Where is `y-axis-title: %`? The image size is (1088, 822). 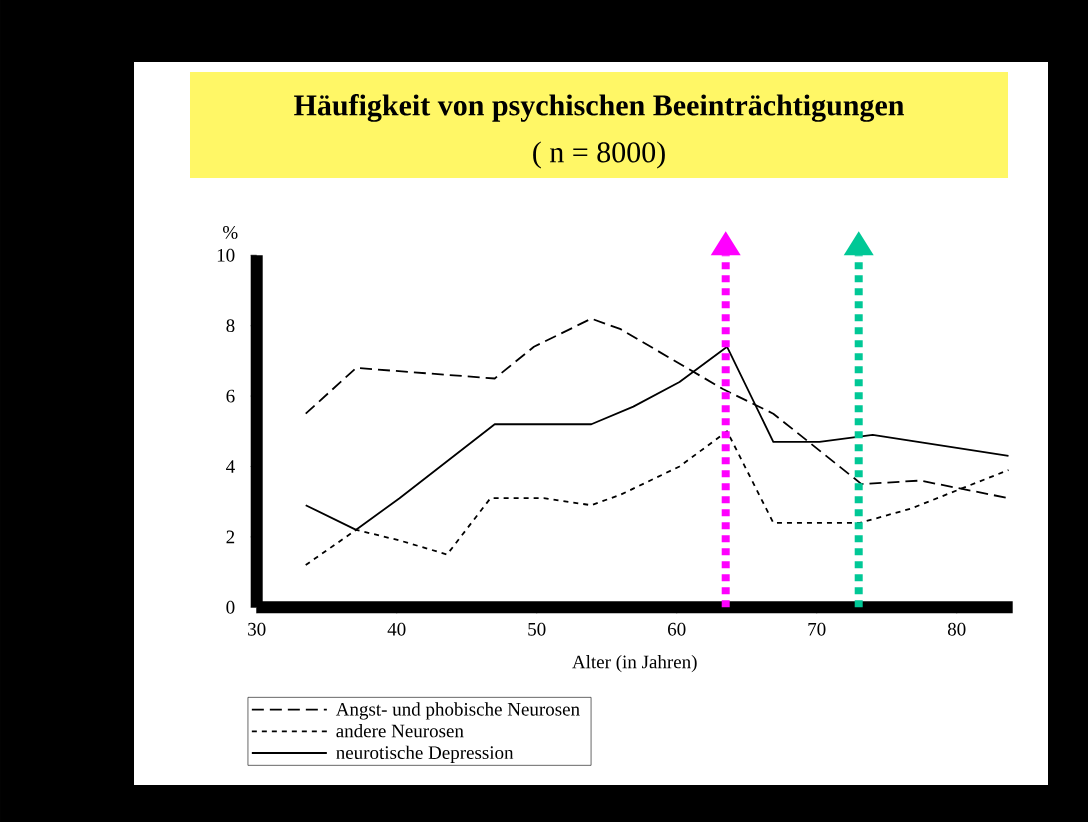 y-axis-title: % is located at coordinates (230, 232).